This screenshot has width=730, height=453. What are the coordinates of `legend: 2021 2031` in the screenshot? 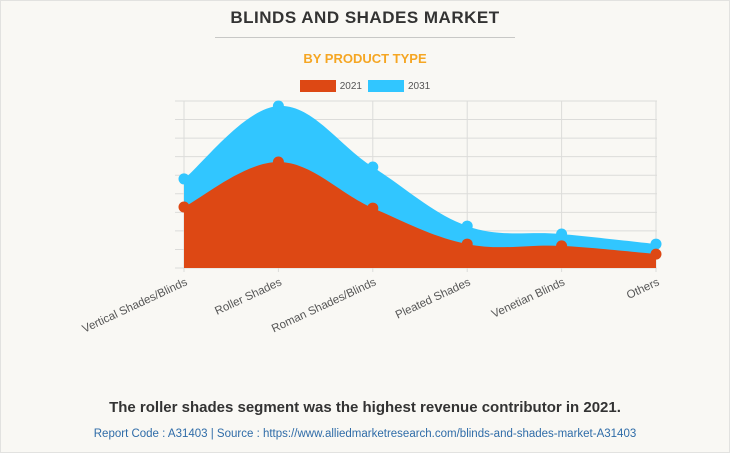 It's located at (365, 86).